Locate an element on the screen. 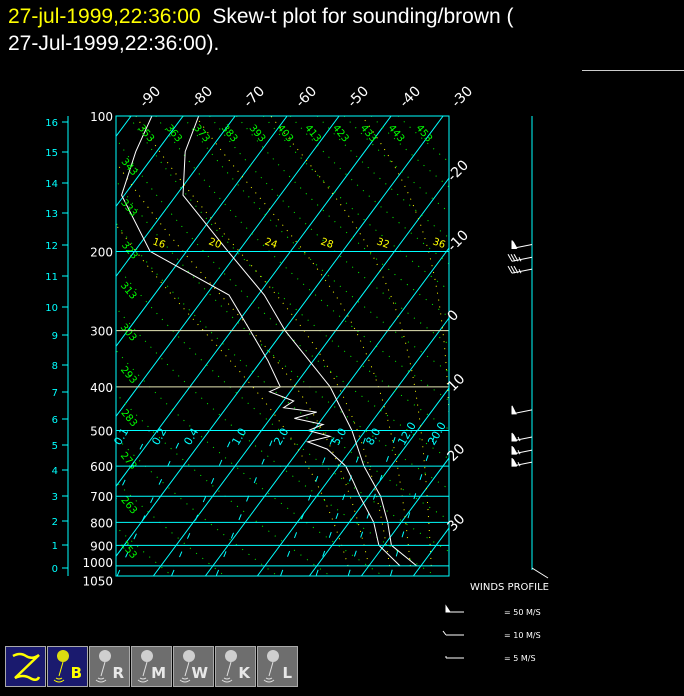 This screenshot has height=696, width=684. moist-adiabat-label: 16 is located at coordinates (159, 243).